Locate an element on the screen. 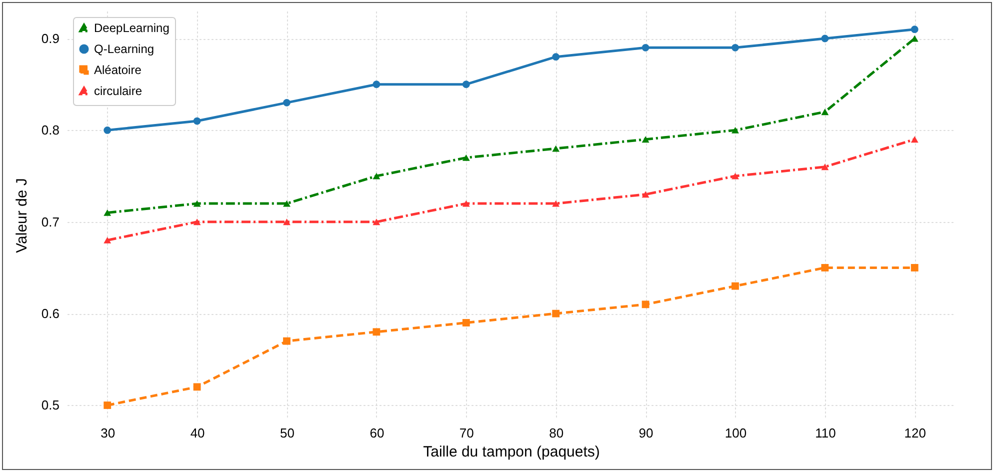 The height and width of the screenshot is (474, 996). legend-label: DeepLearning is located at coordinates (132, 28).